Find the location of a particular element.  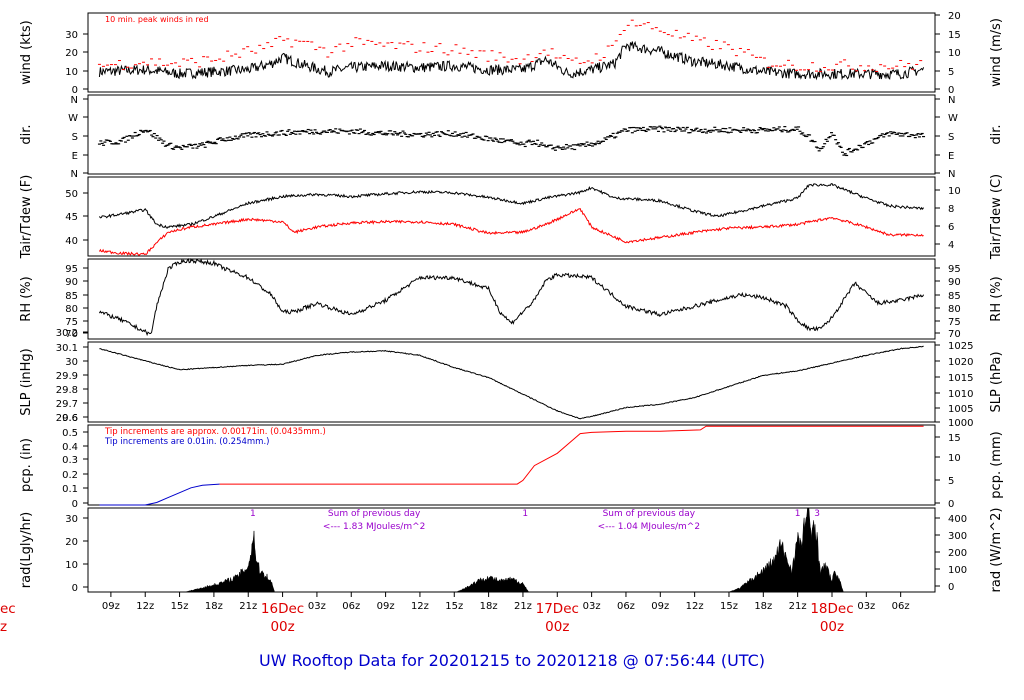

rad-annotation: 1 is located at coordinates (798, 514).